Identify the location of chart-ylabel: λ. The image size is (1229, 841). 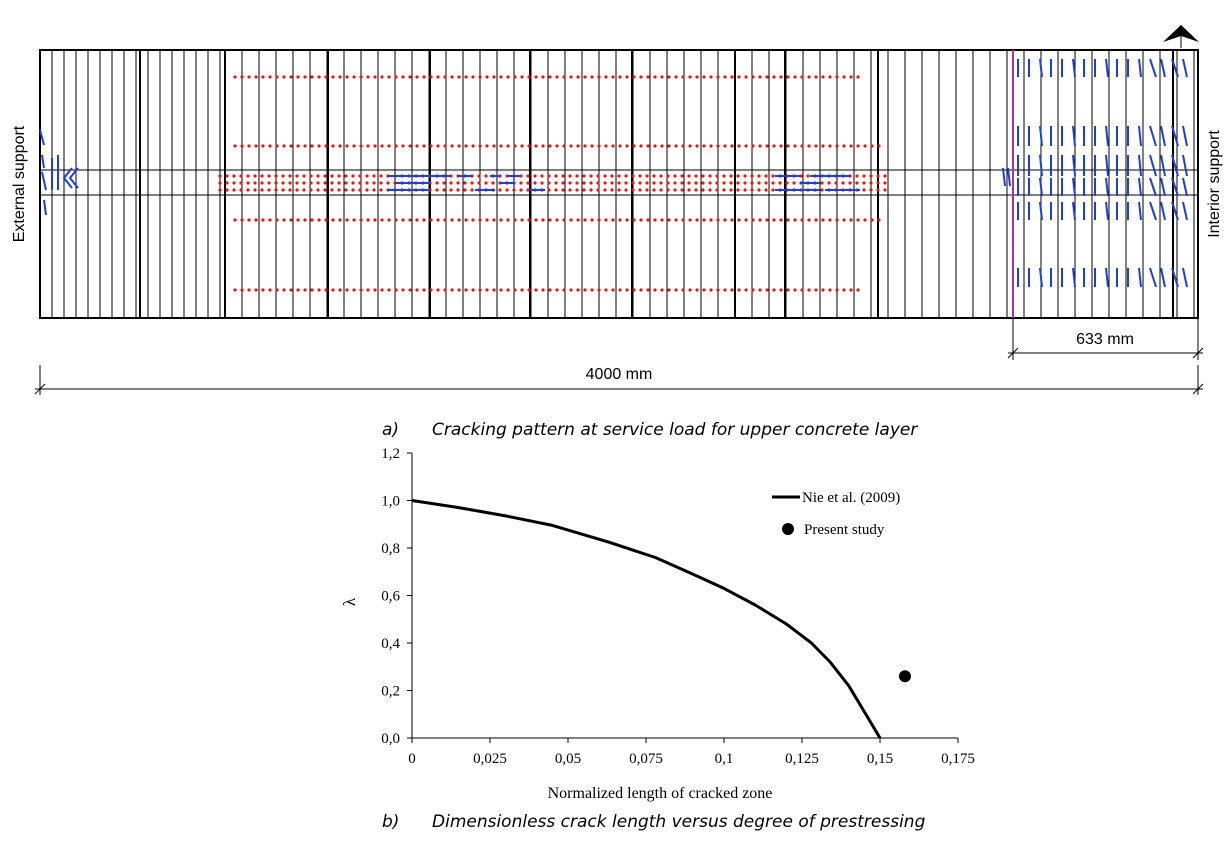
(349, 601).